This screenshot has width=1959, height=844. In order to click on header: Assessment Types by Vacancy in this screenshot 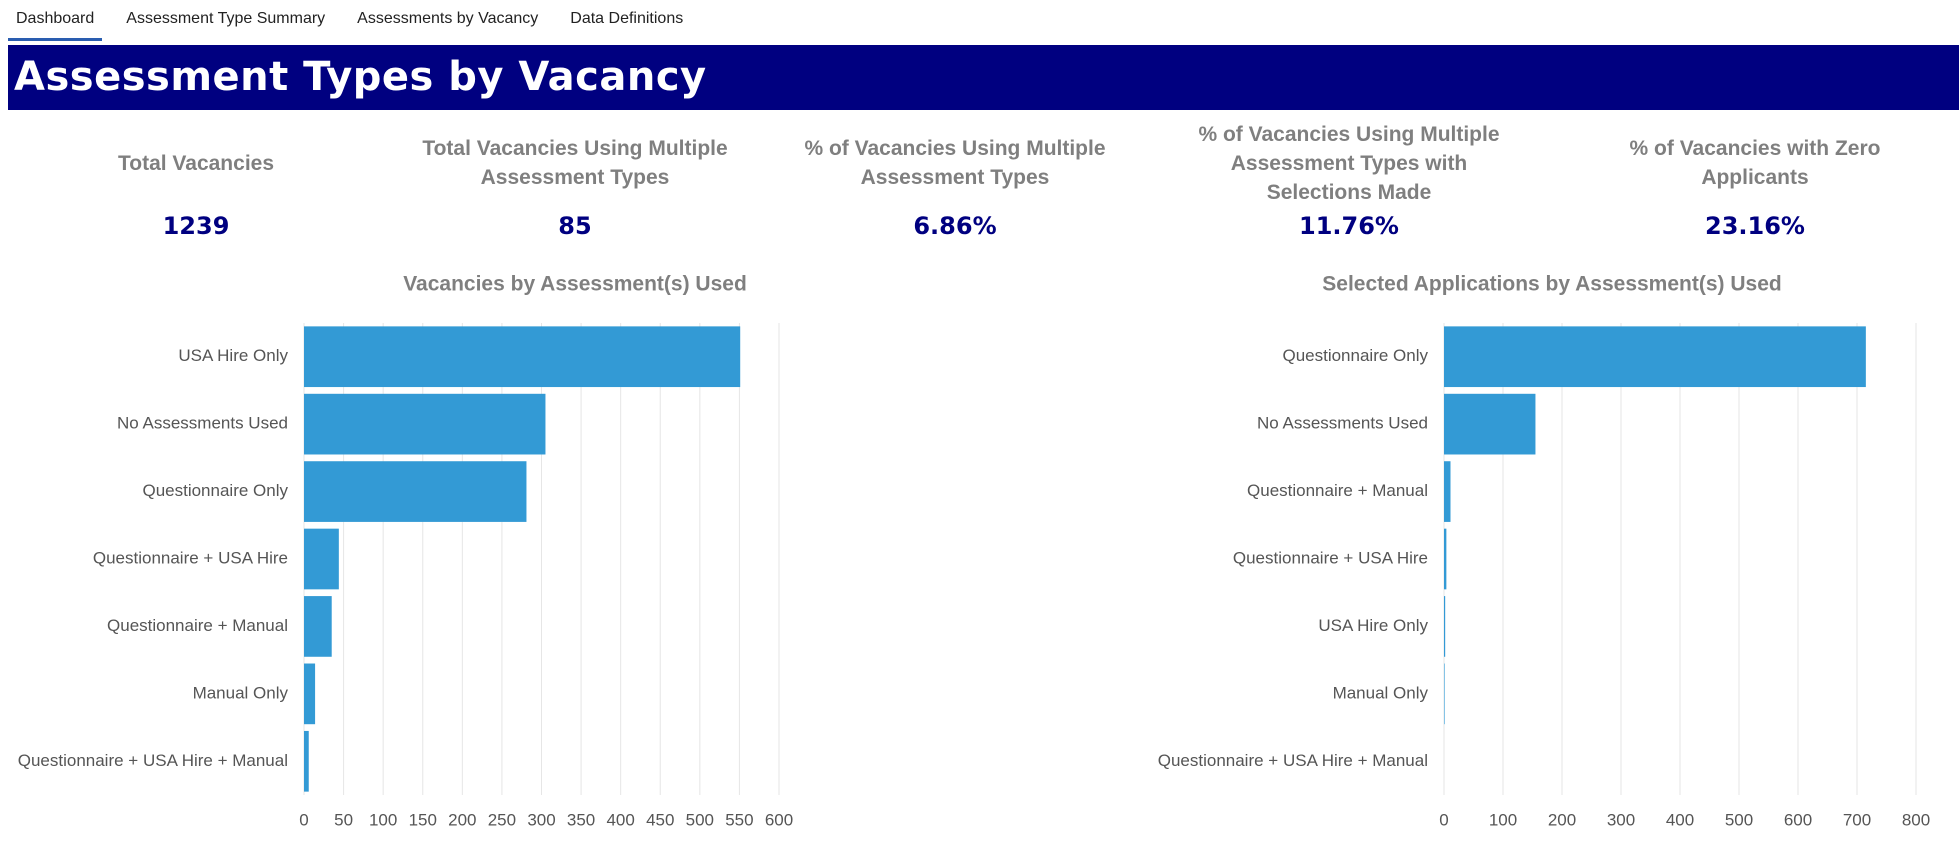, I will do `click(983, 77)`.